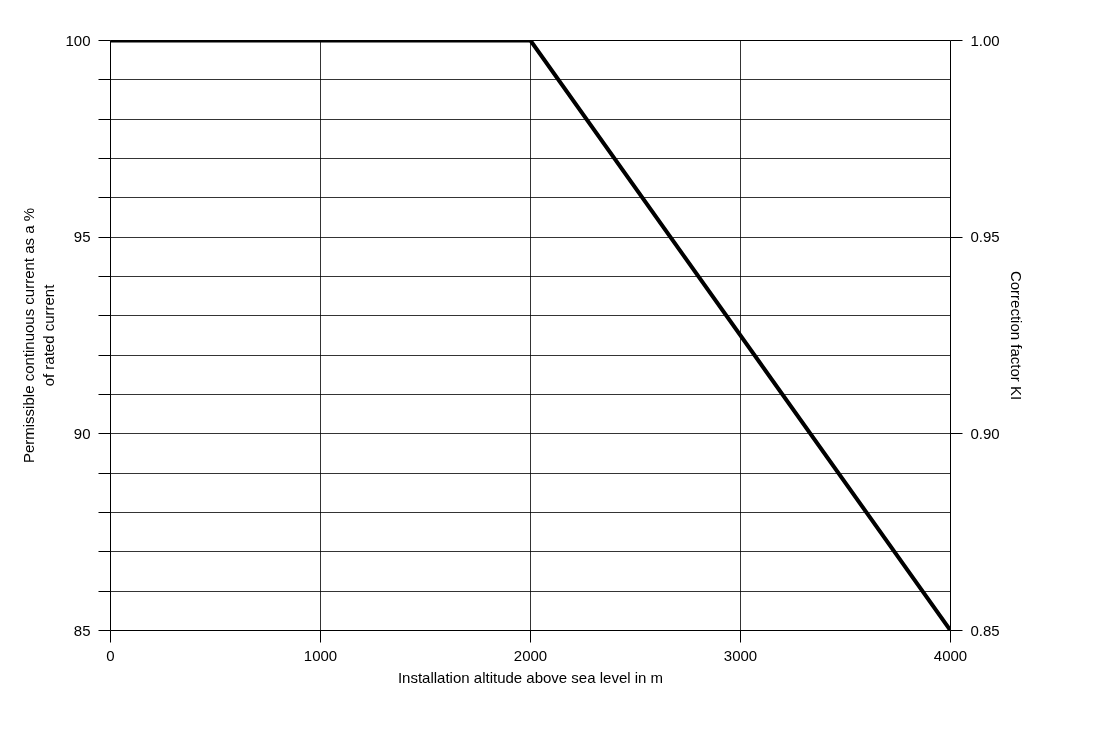 The width and height of the screenshot is (1100, 731). Describe the element at coordinates (530, 655) in the screenshot. I see `x-tick-label: 2000` at that location.